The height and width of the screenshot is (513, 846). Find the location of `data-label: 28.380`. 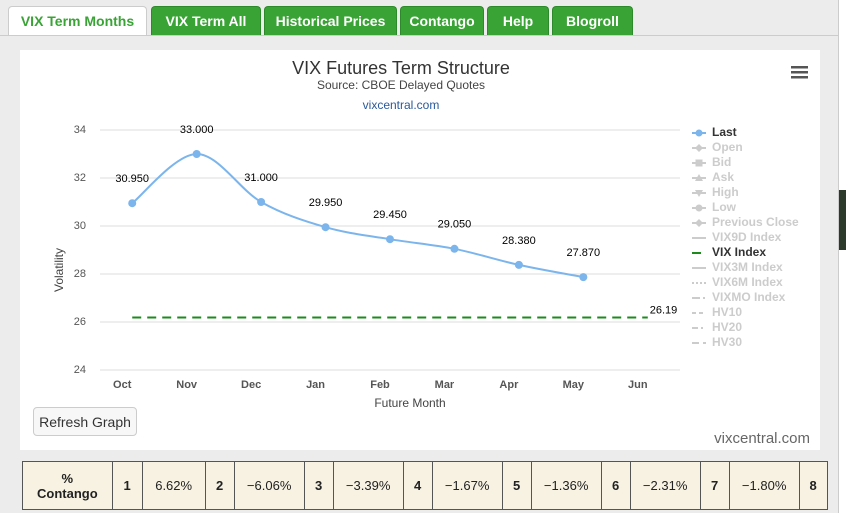

data-label: 28.380 is located at coordinates (519, 241).